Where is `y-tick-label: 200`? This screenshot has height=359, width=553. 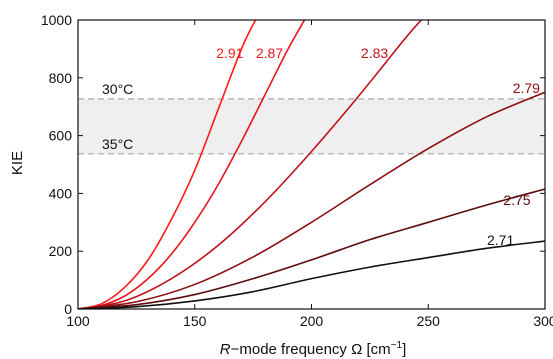
y-tick-label: 200 is located at coordinates (61, 251).